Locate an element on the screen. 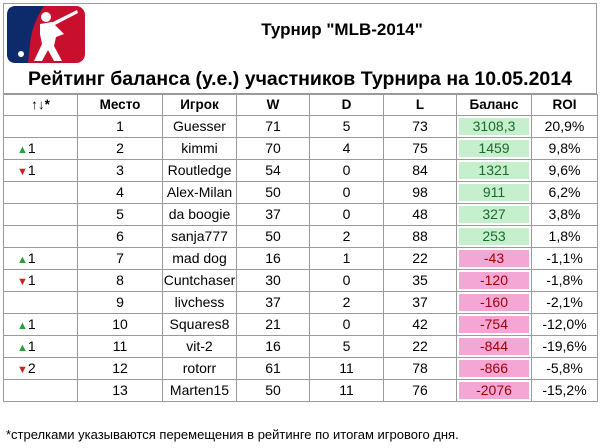 This screenshot has width=602, height=448. balance-cell: -754 is located at coordinates (494, 324).